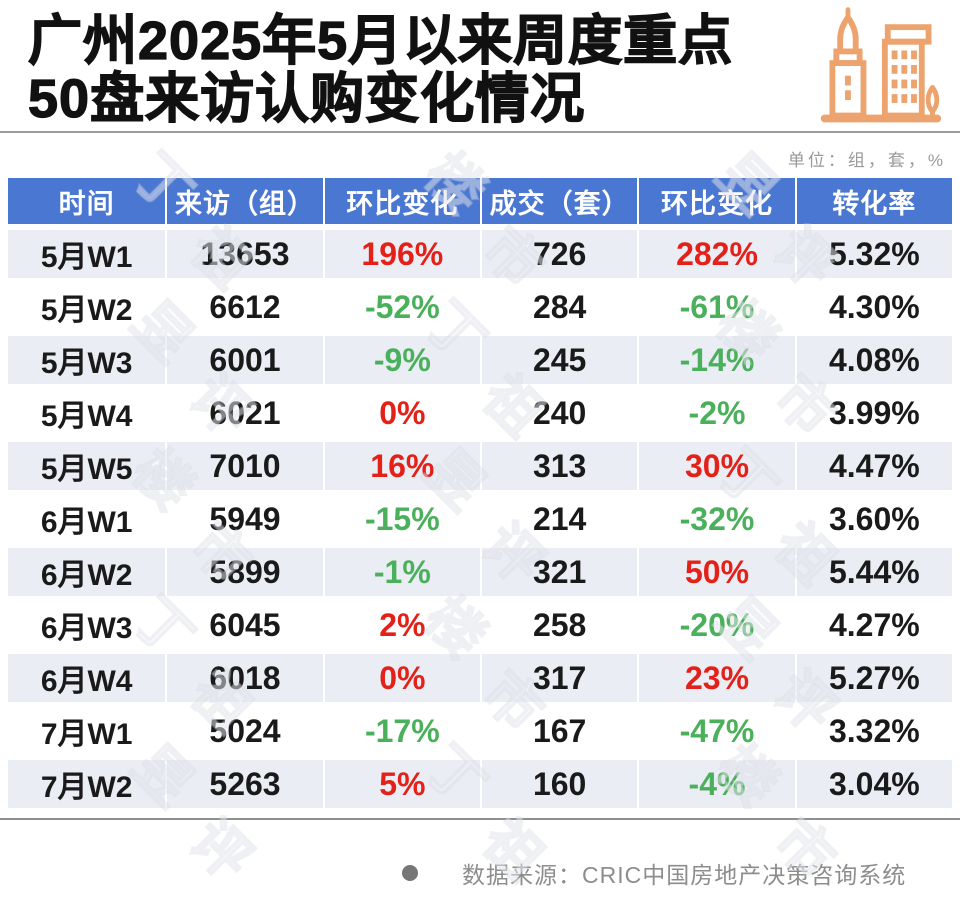 The image size is (960, 920). What do you see at coordinates (873, 678) in the screenshot?
I see `cell-conversion: 5.27%` at bounding box center [873, 678].